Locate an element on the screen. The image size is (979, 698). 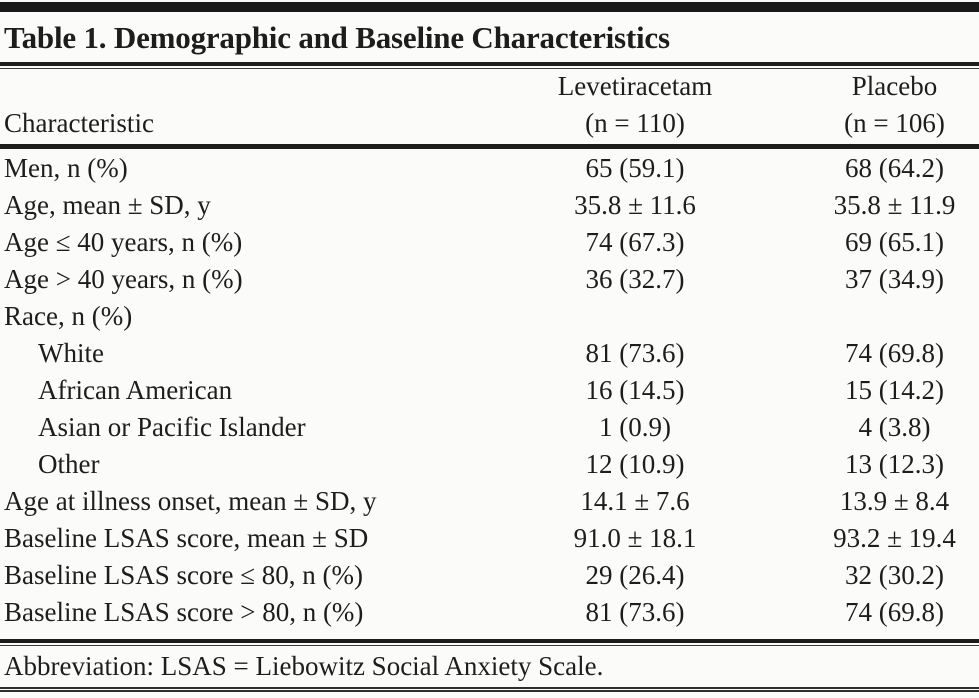
header-group-row: Levetiracetam Placebo is located at coordinates (489, 86).